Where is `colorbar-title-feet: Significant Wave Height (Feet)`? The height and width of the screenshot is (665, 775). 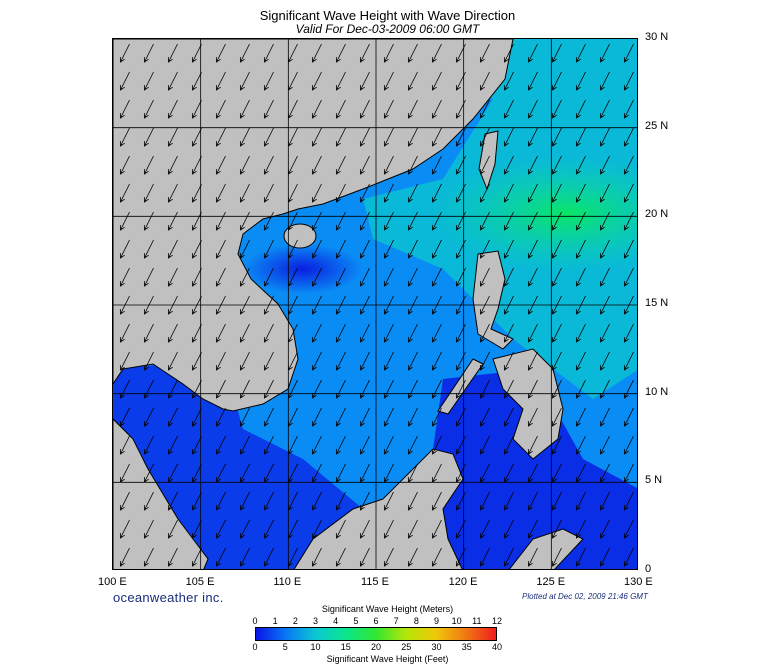
colorbar-title-feet: Significant Wave Height (Feet) is located at coordinates (387, 659).